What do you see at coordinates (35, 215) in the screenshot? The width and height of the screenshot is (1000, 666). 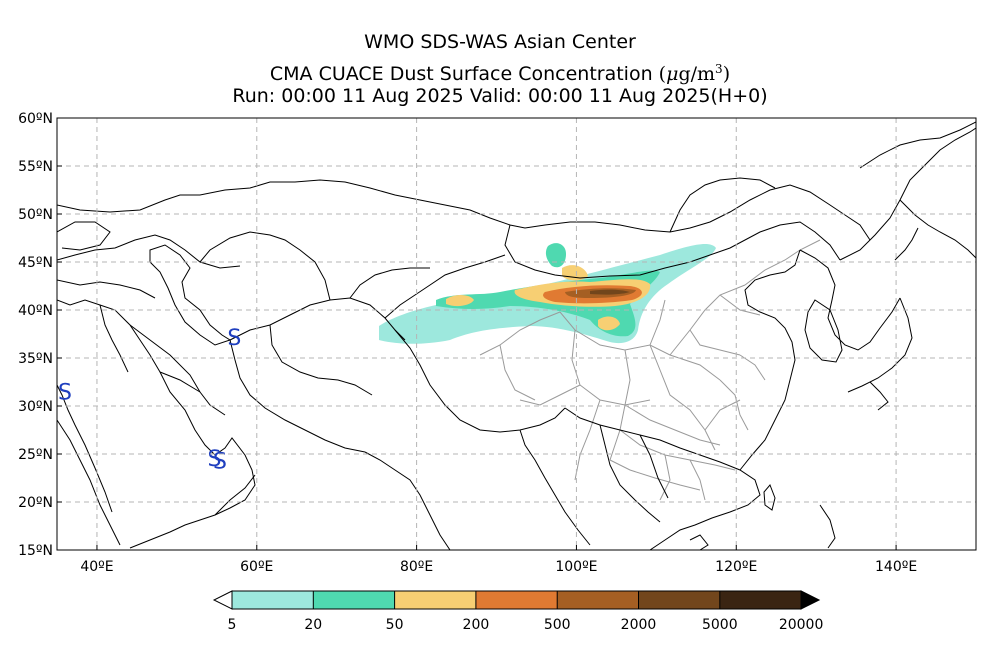 I see `lat-tick-label: 50ºN` at bounding box center [35, 215].